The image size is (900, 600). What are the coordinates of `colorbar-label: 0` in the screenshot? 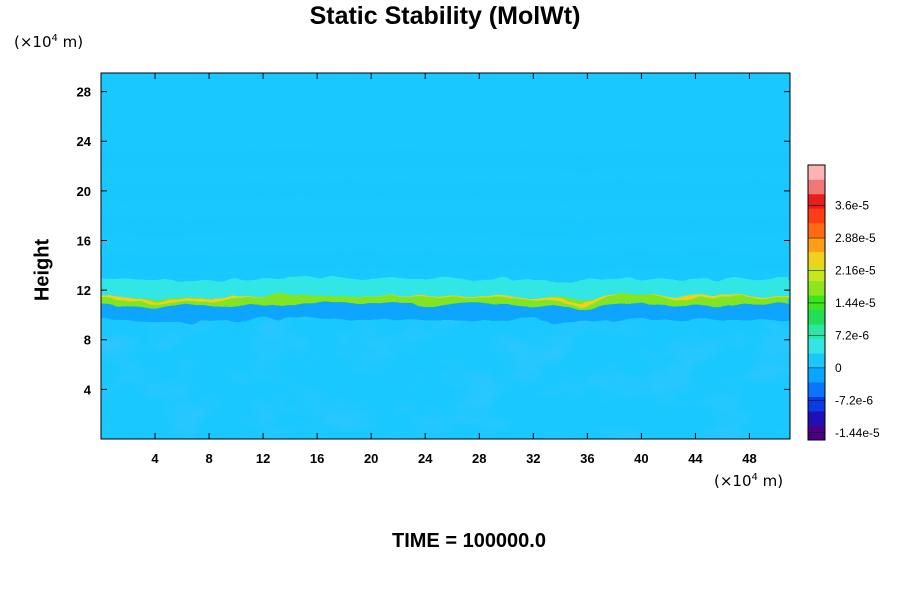 It's located at (838, 368).